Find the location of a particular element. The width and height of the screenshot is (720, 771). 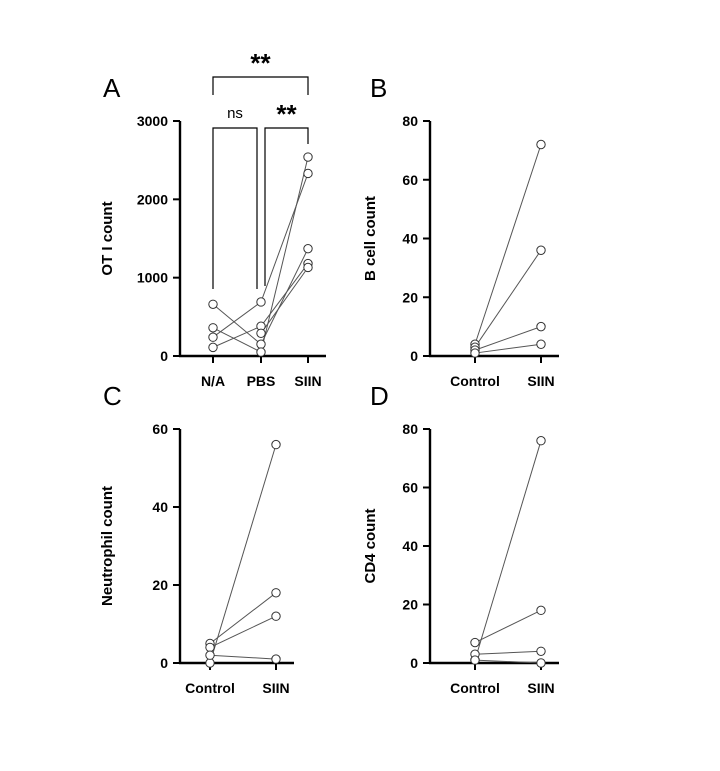

panel-letter: A is located at coordinates (112, 88).